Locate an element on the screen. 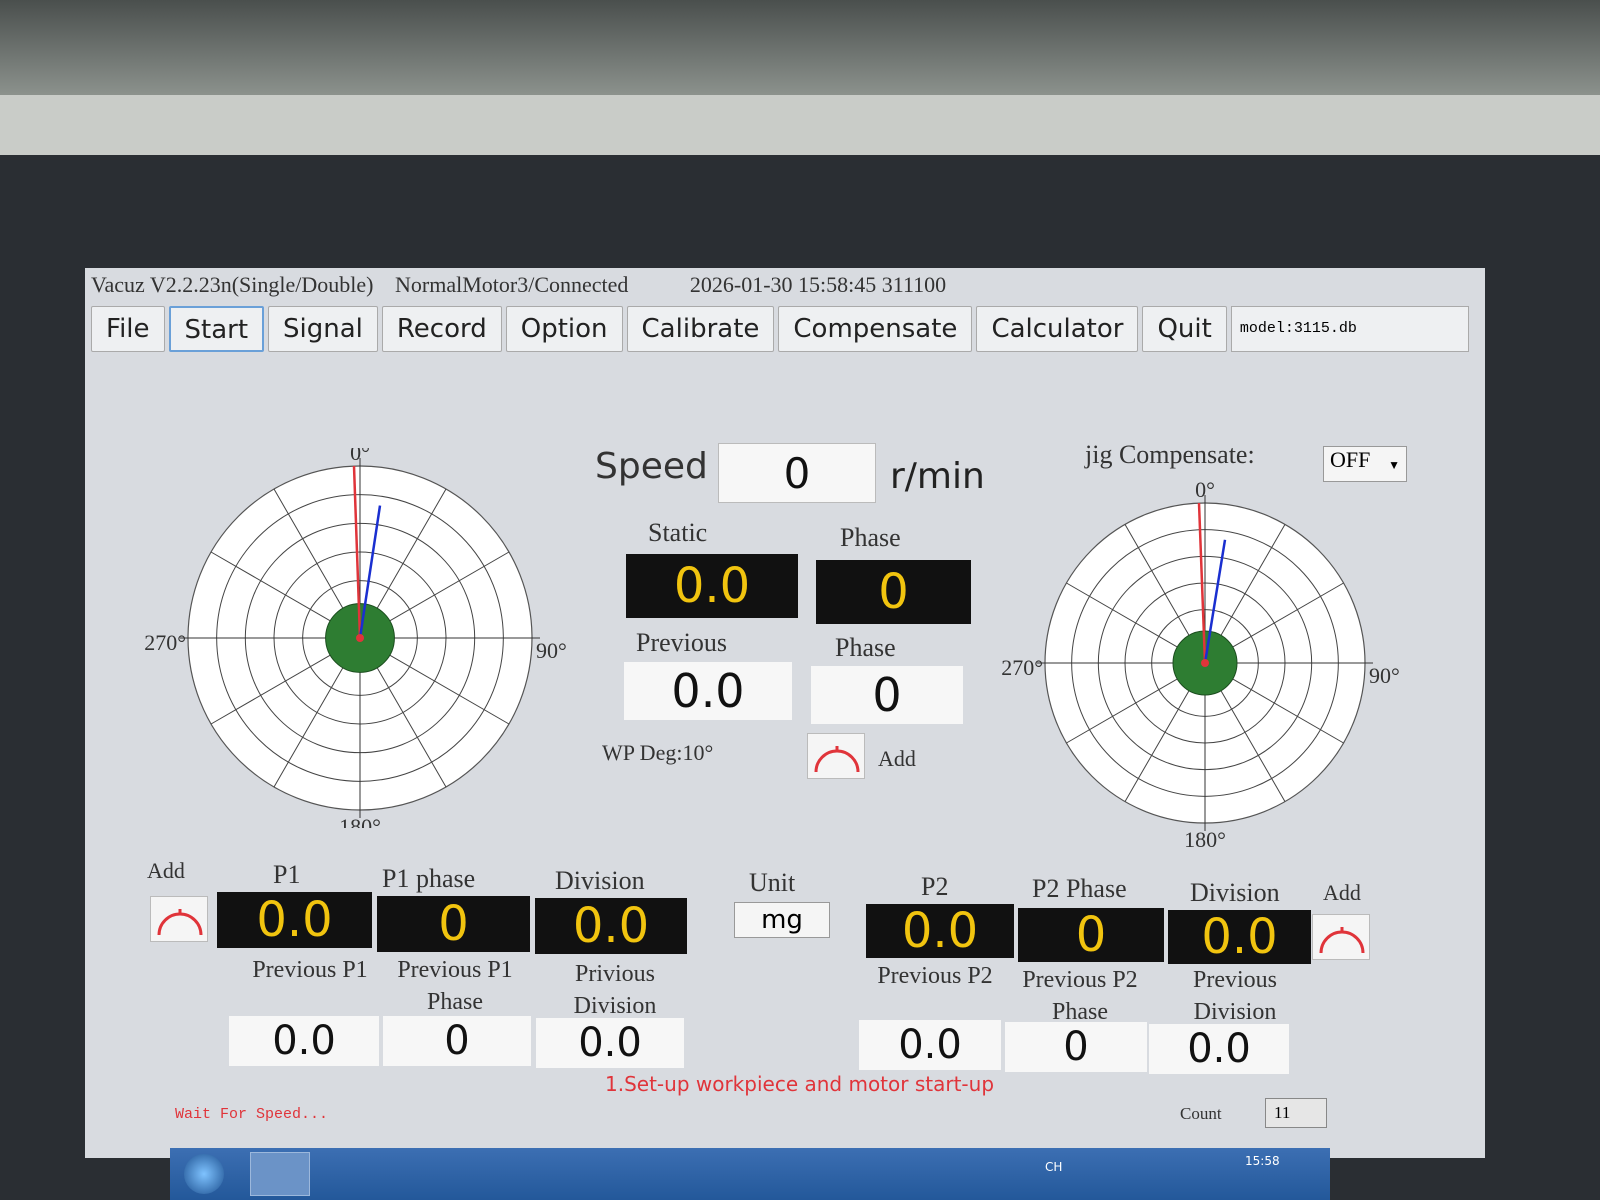 The height and width of the screenshot is (1200, 1600). previous-right-division-label: Previous Division is located at coordinates (1235, 996).